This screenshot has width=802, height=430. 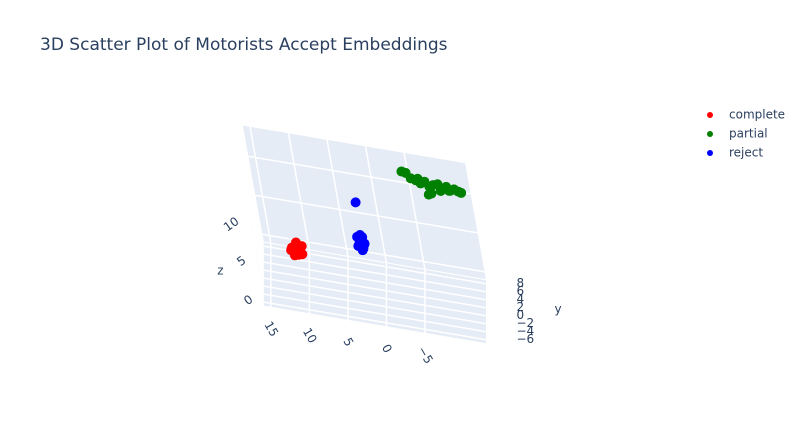 What do you see at coordinates (231, 224) in the screenshot?
I see `z-tick-label: 10` at bounding box center [231, 224].